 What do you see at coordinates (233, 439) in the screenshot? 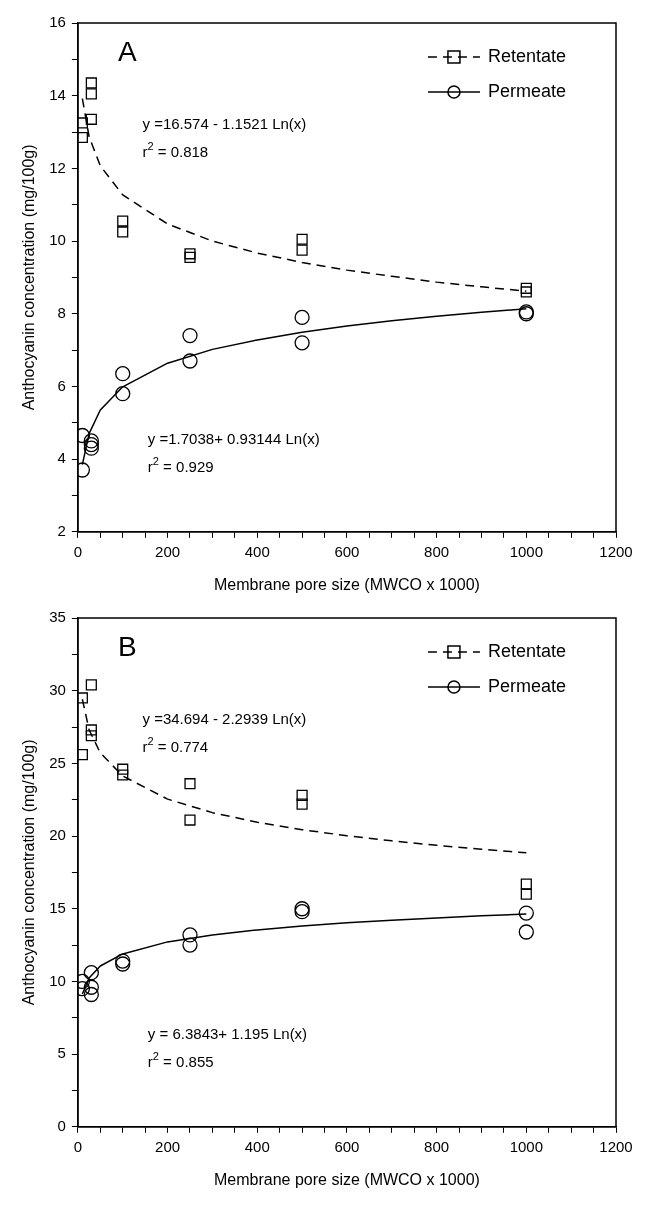
I see `annotation: y =1.7038+ 0.93144 Ln(x)` at bounding box center [233, 439].